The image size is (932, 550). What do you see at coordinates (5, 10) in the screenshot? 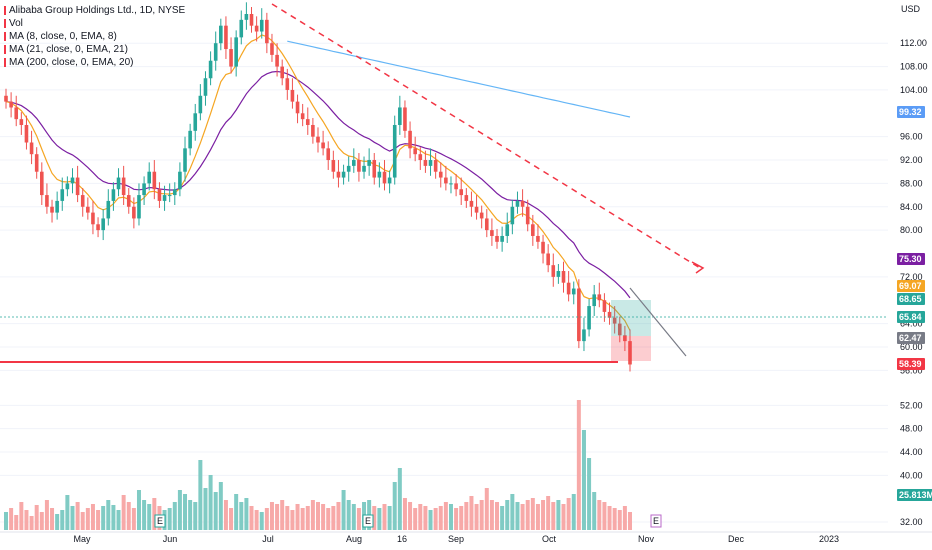
I see `symbol-flag-icon` at bounding box center [5, 10].